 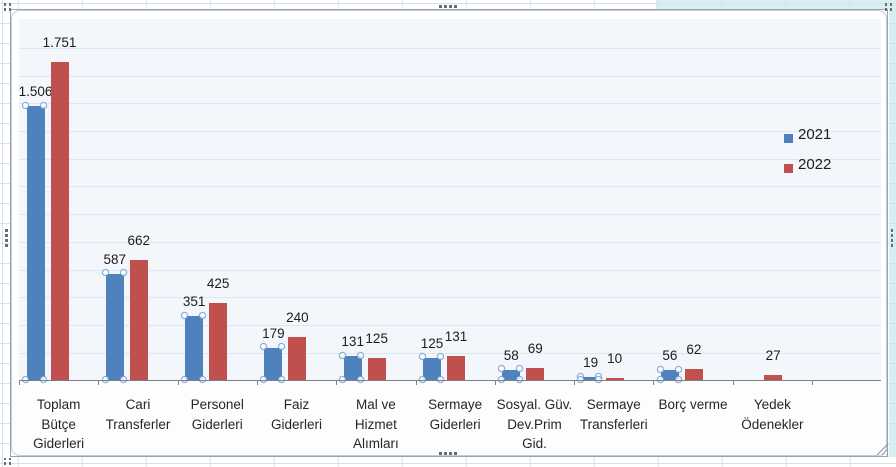 I want to click on resize-grip-icon, so click(x=881, y=448).